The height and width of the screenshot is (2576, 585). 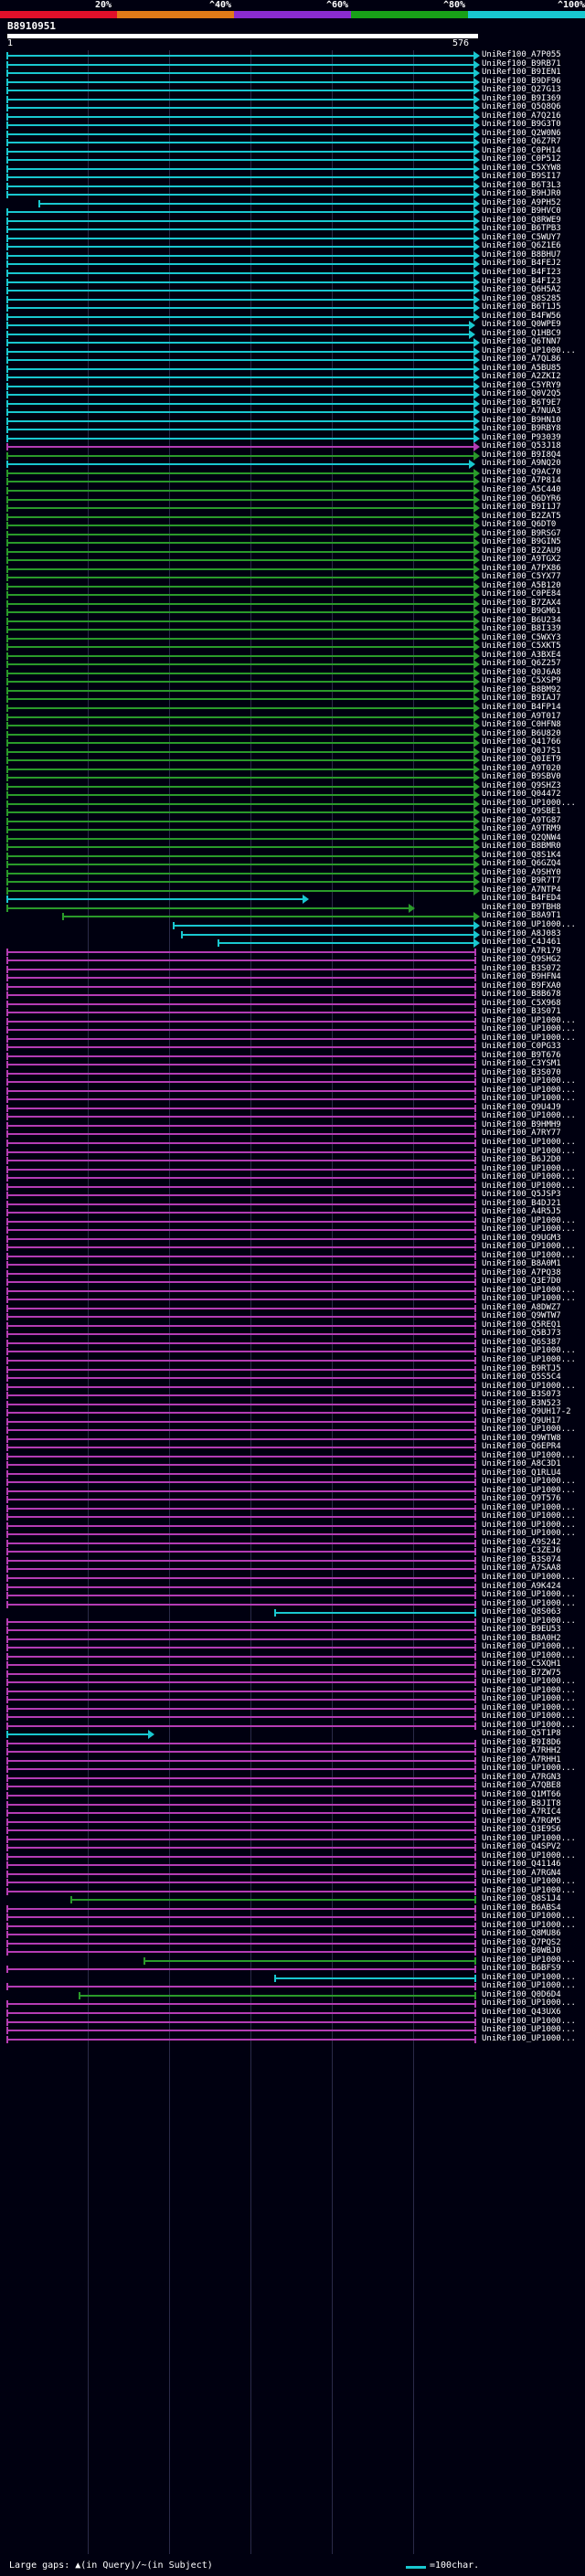 What do you see at coordinates (521, 54) in the screenshot?
I see `hit-label: UniRef100_A7P055` at bounding box center [521, 54].